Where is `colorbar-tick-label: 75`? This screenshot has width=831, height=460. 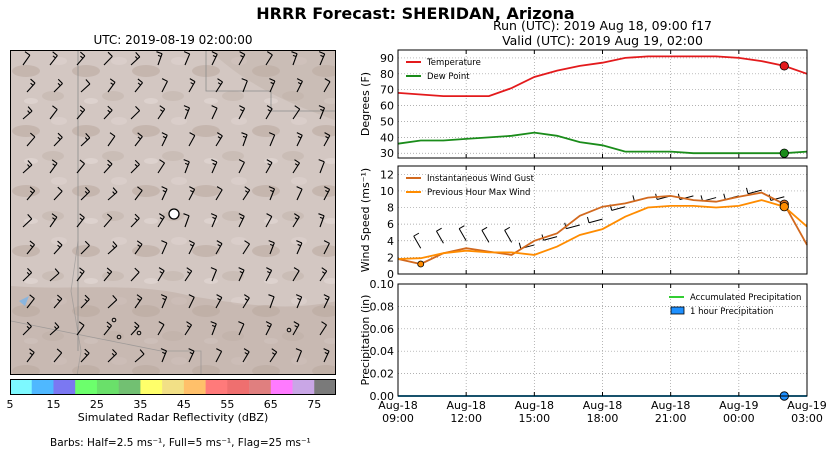
colorbar-tick-label: 75 is located at coordinates (314, 404).